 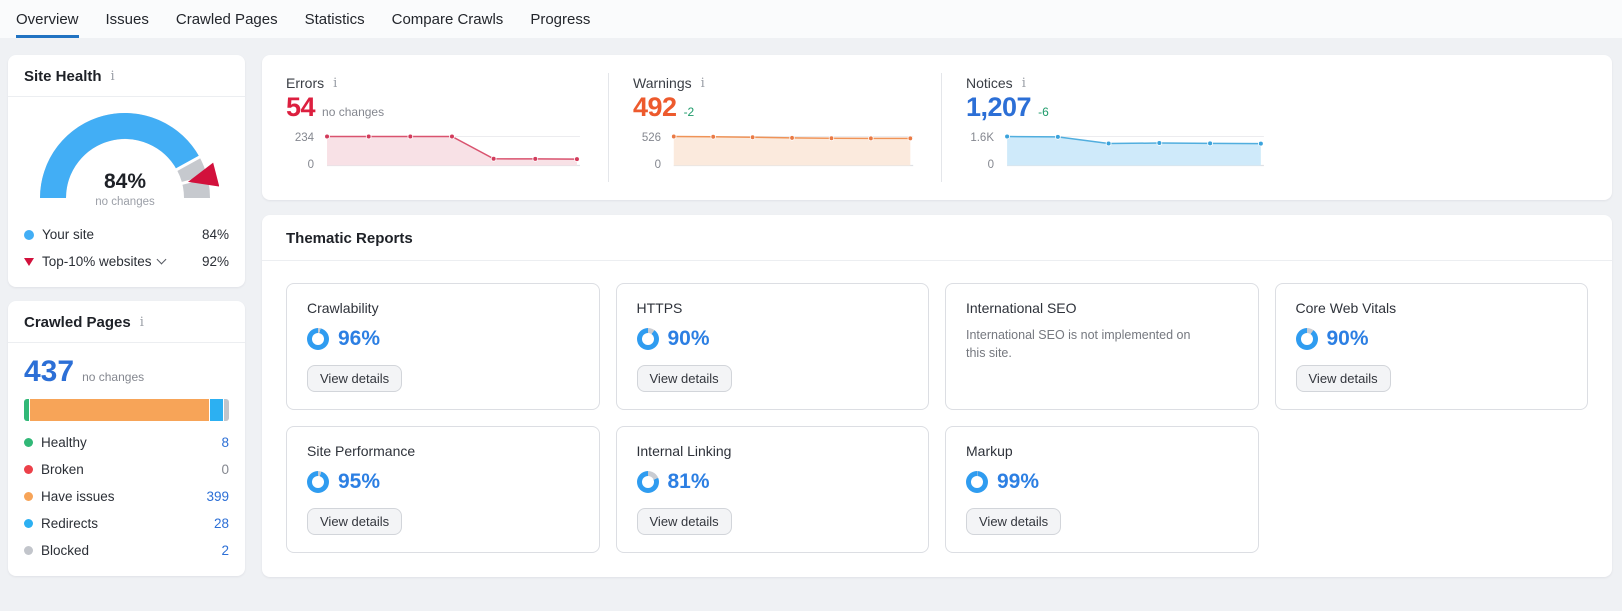 I want to click on have-issues-label: Have issues, so click(x=78, y=496).